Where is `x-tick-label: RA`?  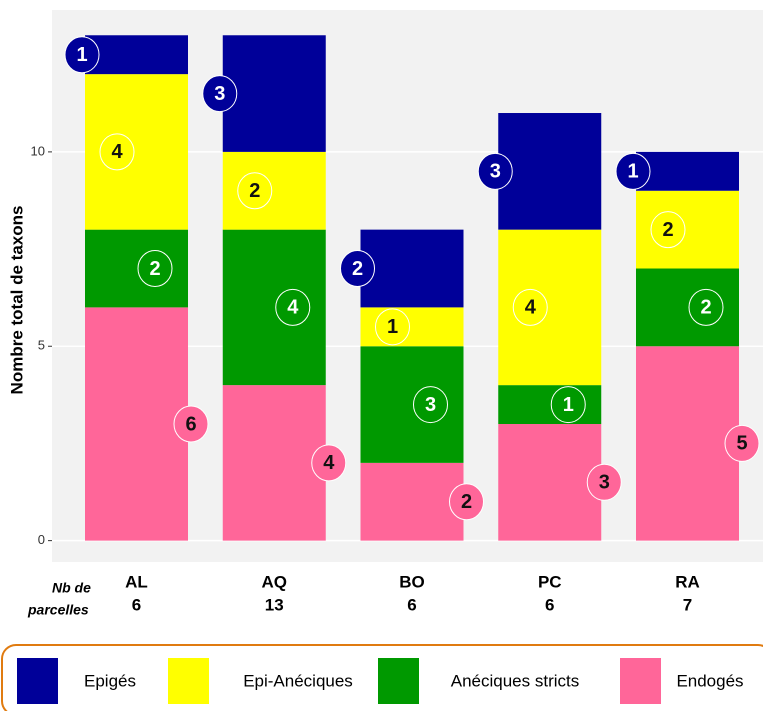
x-tick-label: RA is located at coordinates (687, 581).